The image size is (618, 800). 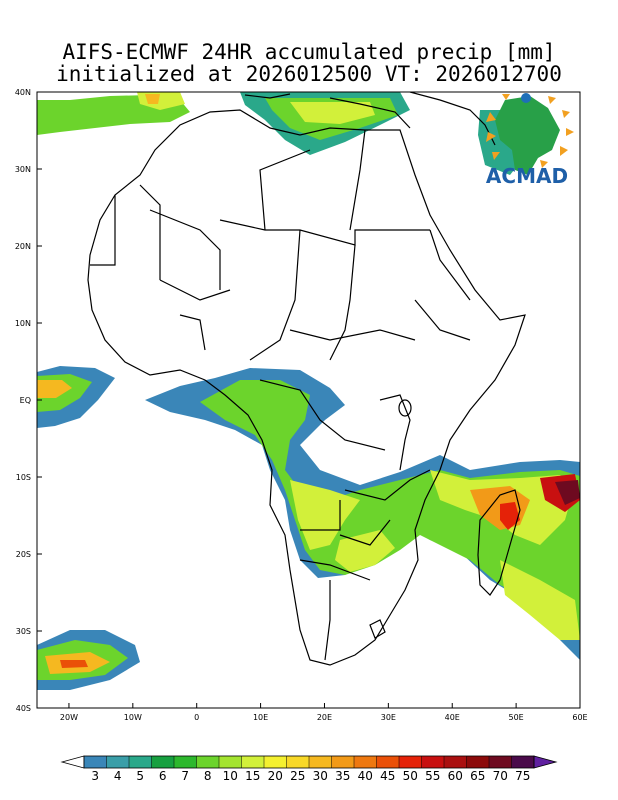 What do you see at coordinates (23, 323) in the screenshot?
I see `lat-label: 10N` at bounding box center [23, 323].